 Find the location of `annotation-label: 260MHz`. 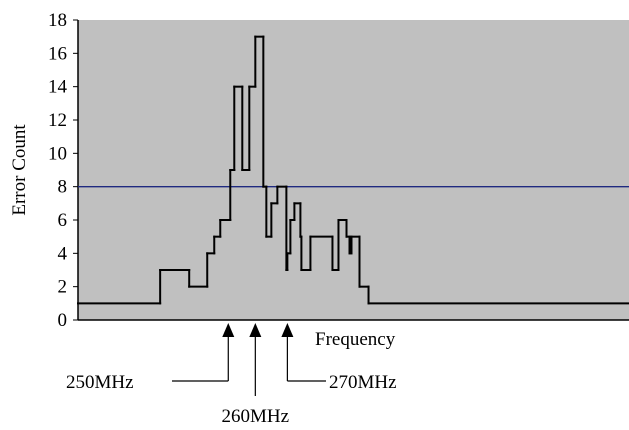

annotation-label: 260MHz is located at coordinates (256, 416).